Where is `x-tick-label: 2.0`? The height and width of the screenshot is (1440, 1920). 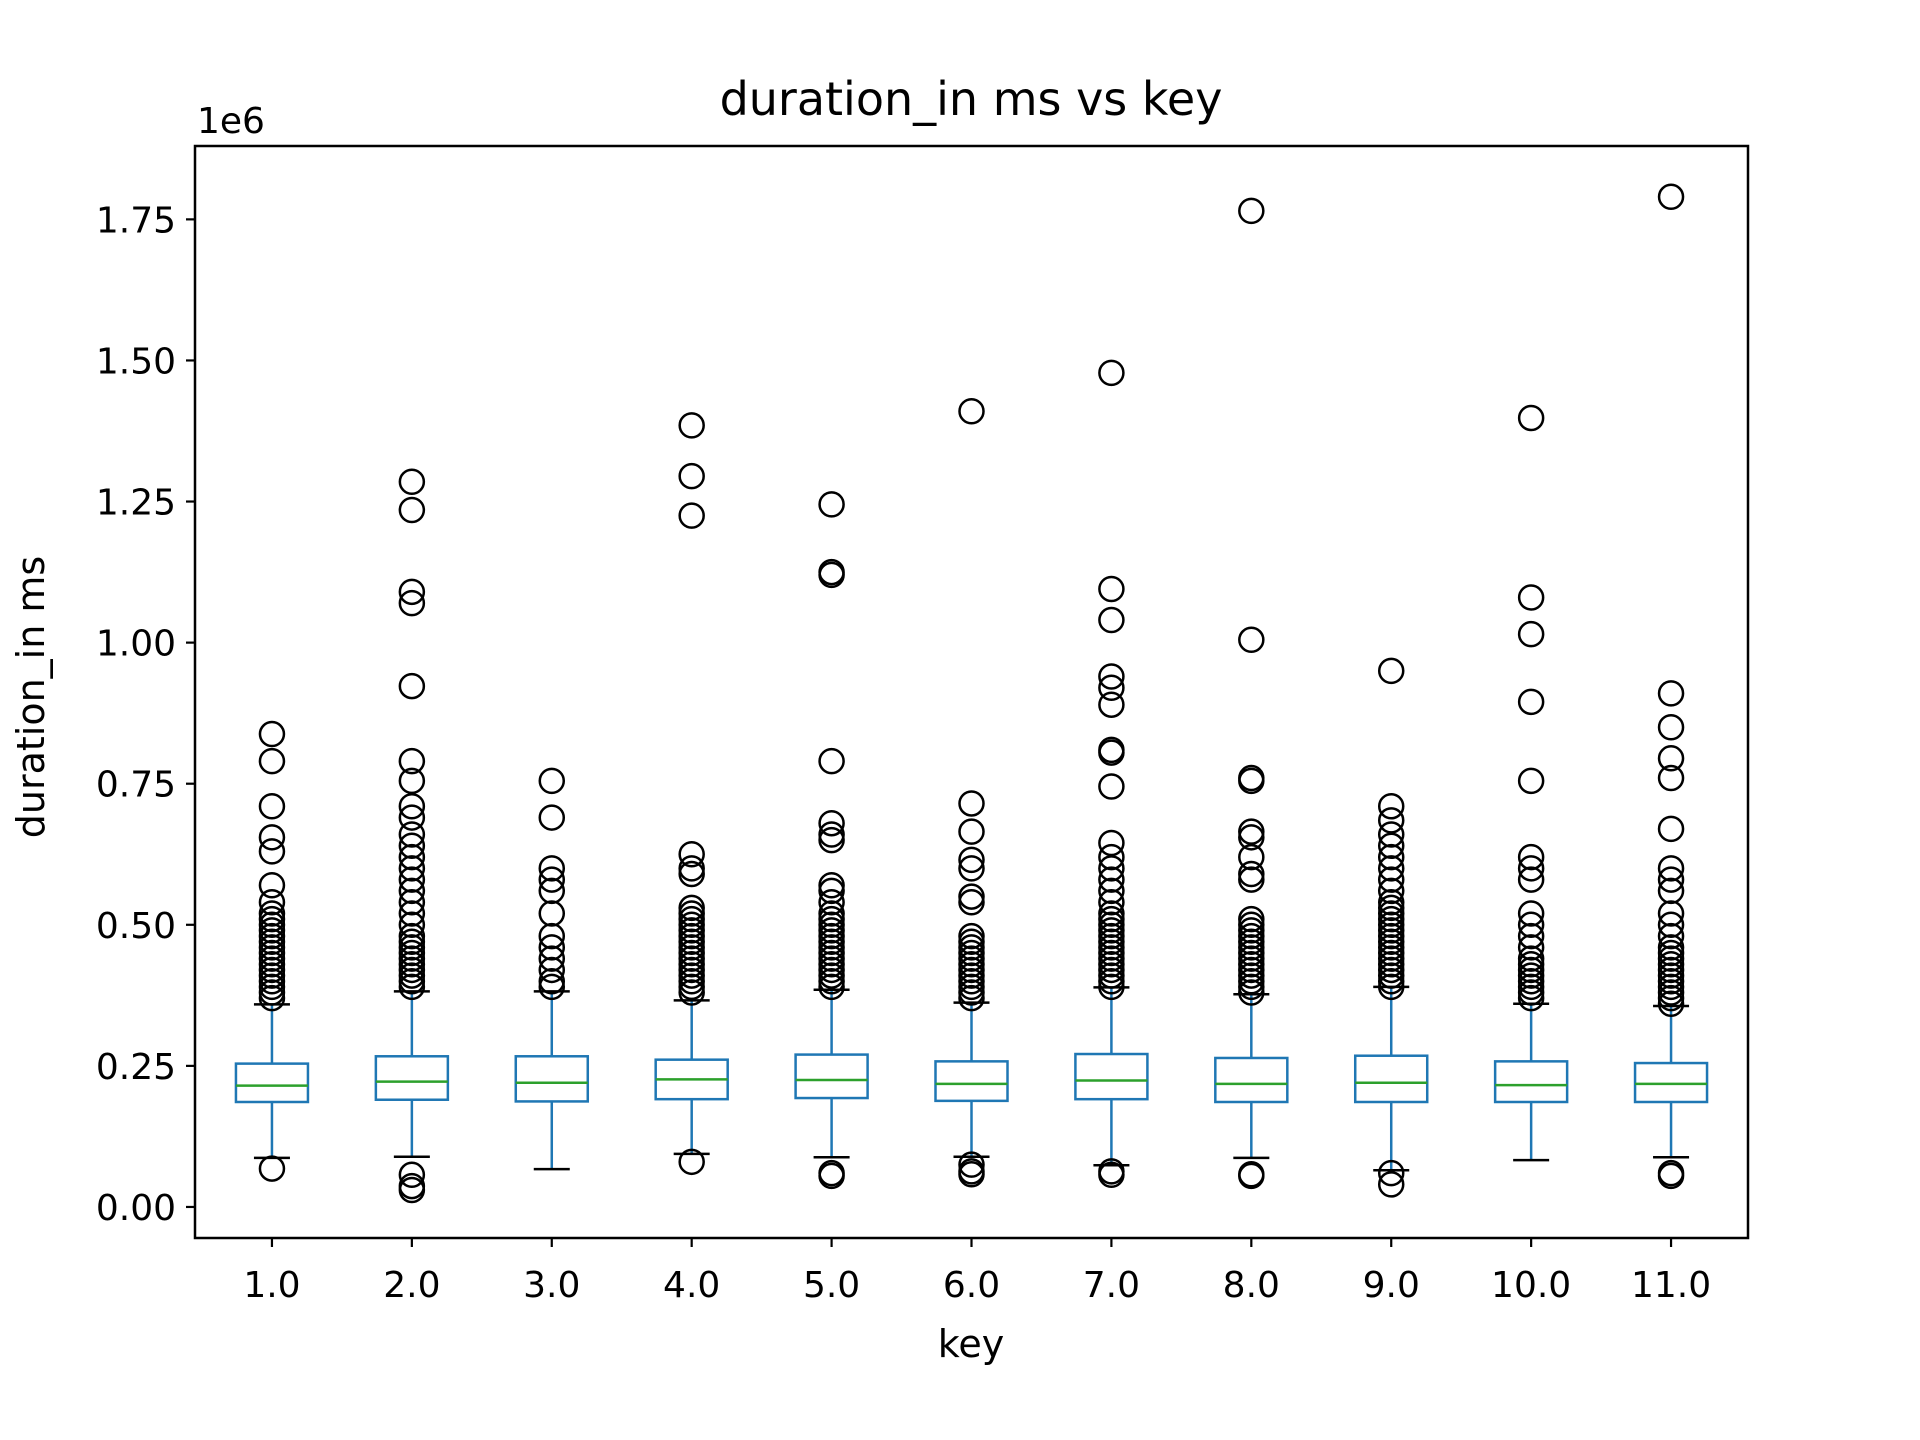
x-tick-label: 2.0 is located at coordinates (411, 1285).